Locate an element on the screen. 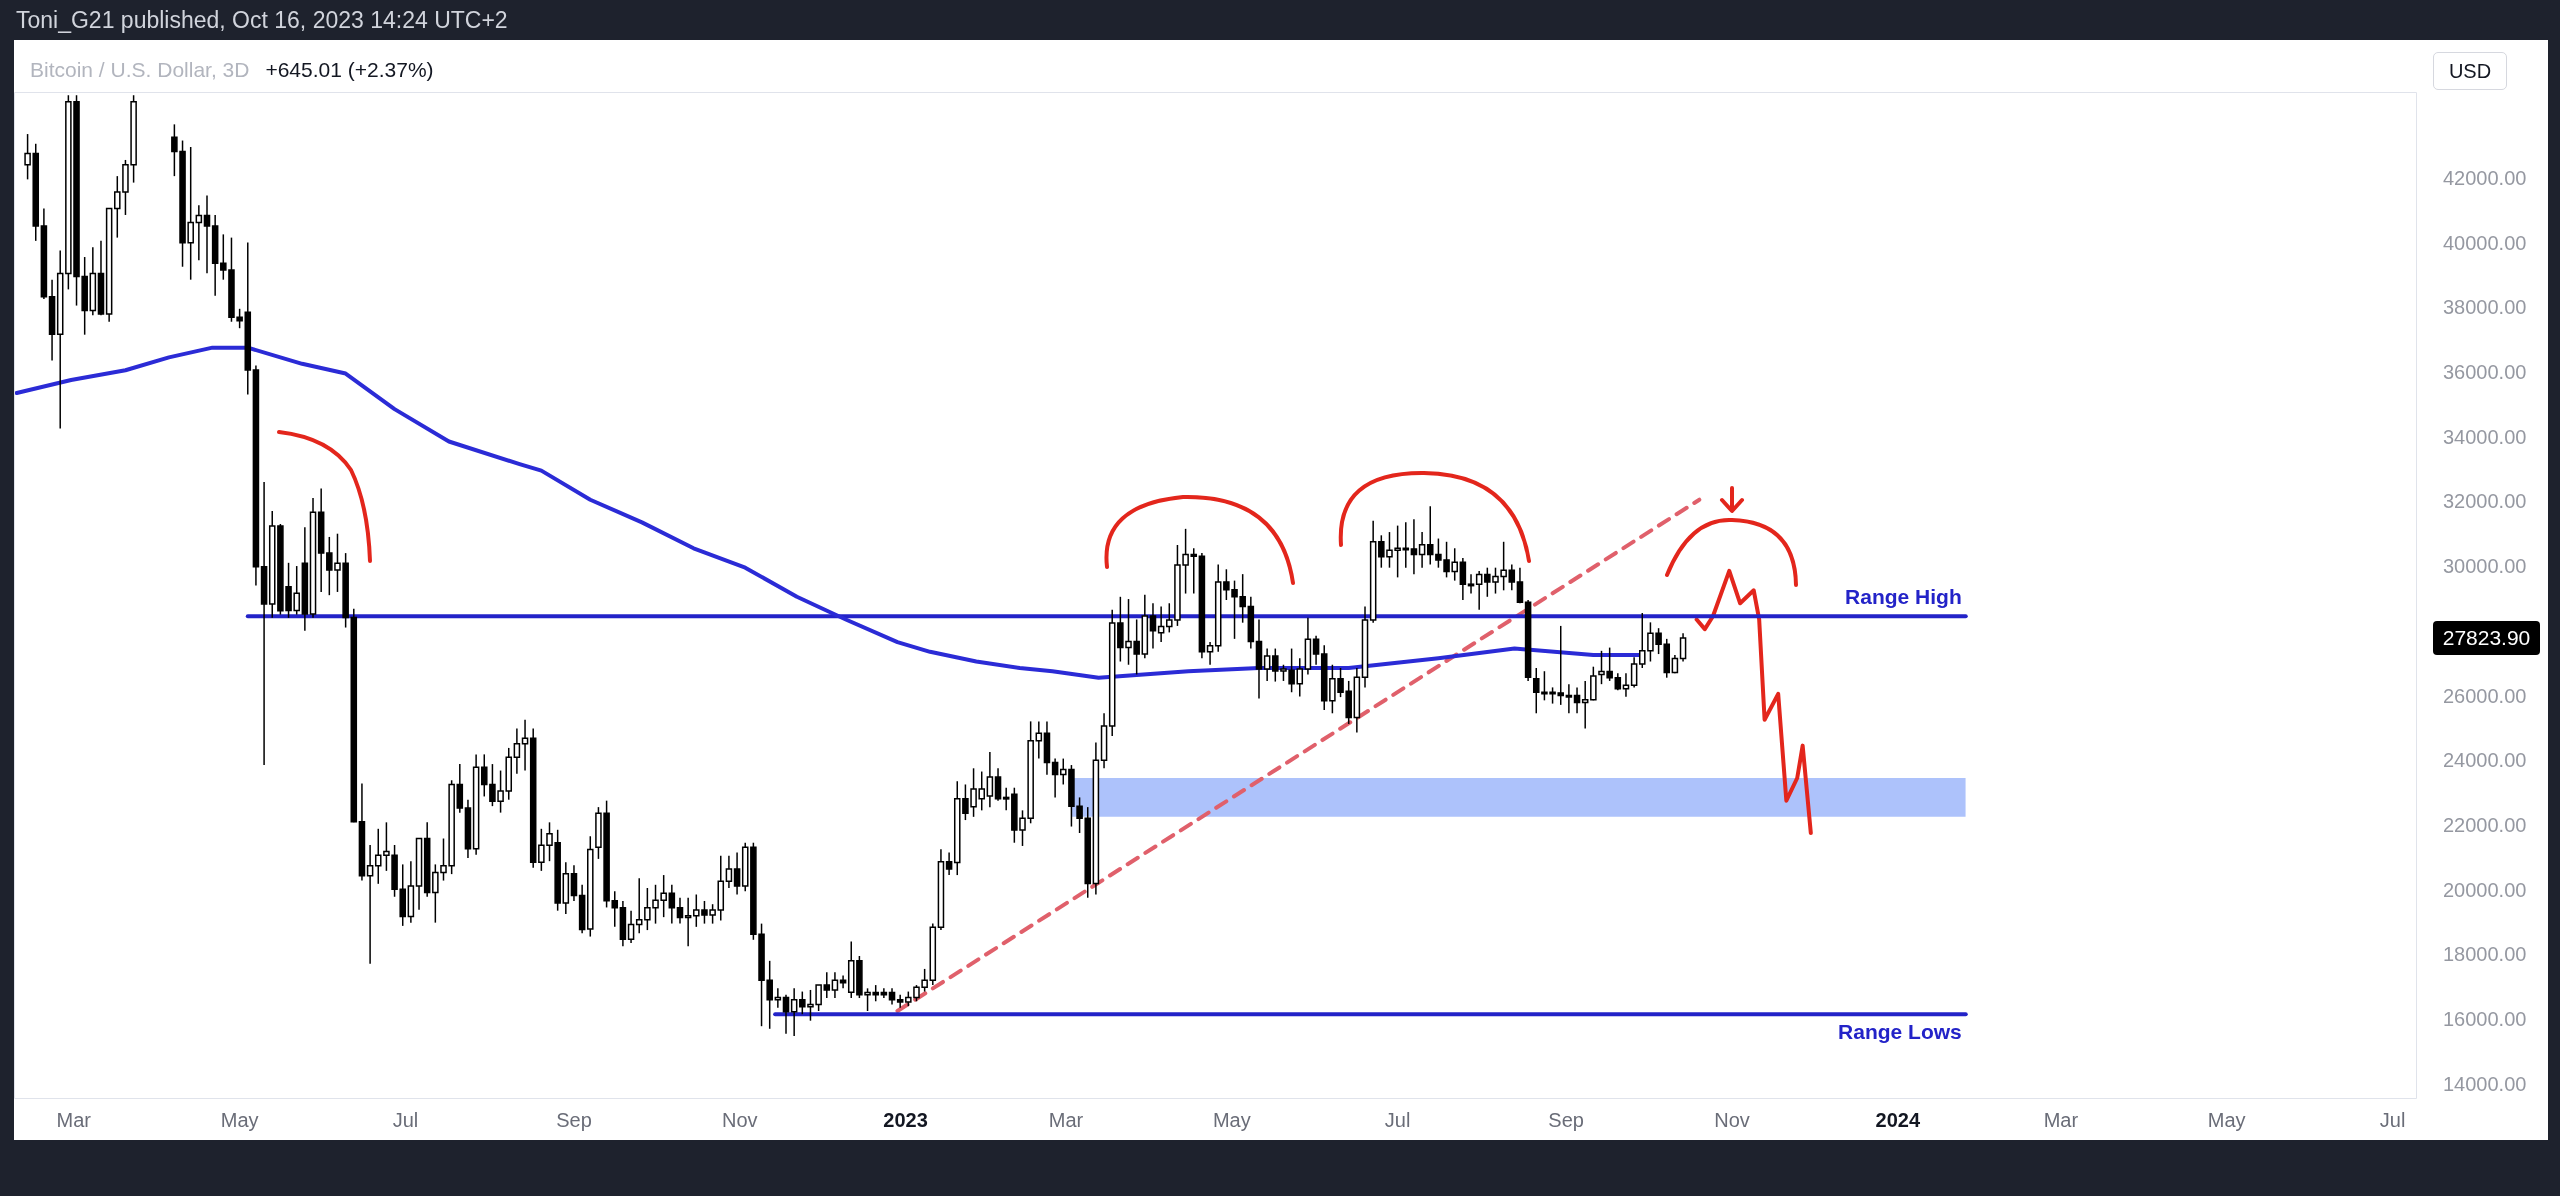  y-tick-label: 34000.00 is located at coordinates (2485, 436).